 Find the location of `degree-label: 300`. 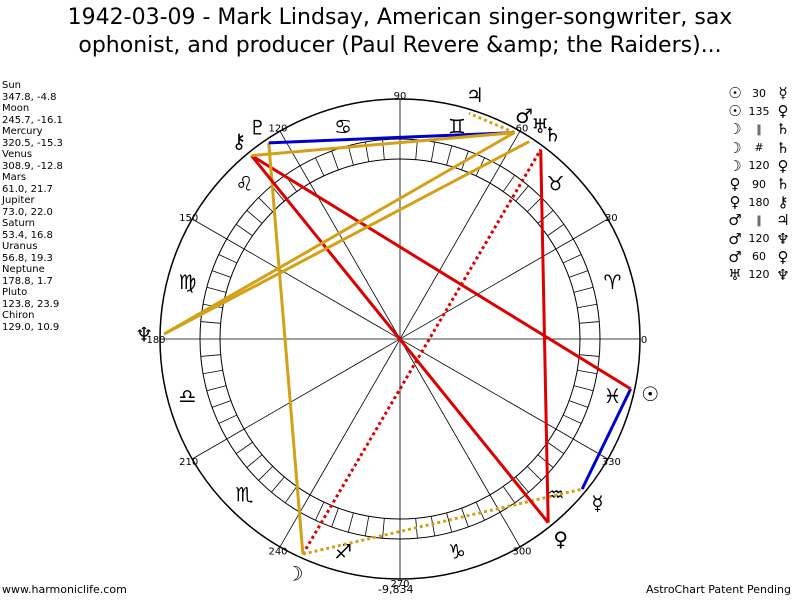

degree-label: 300 is located at coordinates (521, 551).